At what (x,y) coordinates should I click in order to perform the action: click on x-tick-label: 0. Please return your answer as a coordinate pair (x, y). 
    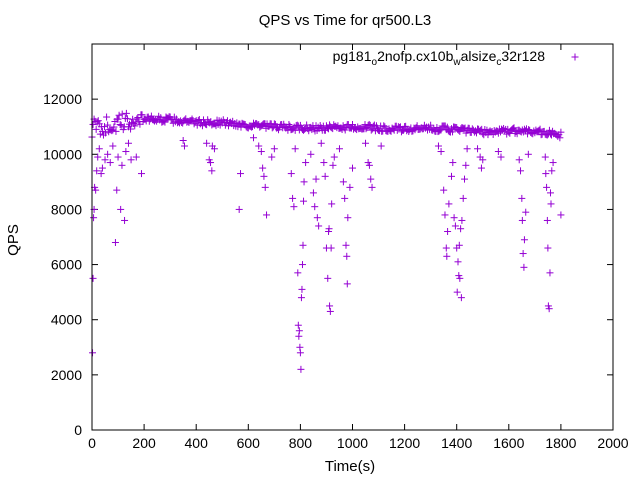
    Looking at the image, I should click on (92, 443).